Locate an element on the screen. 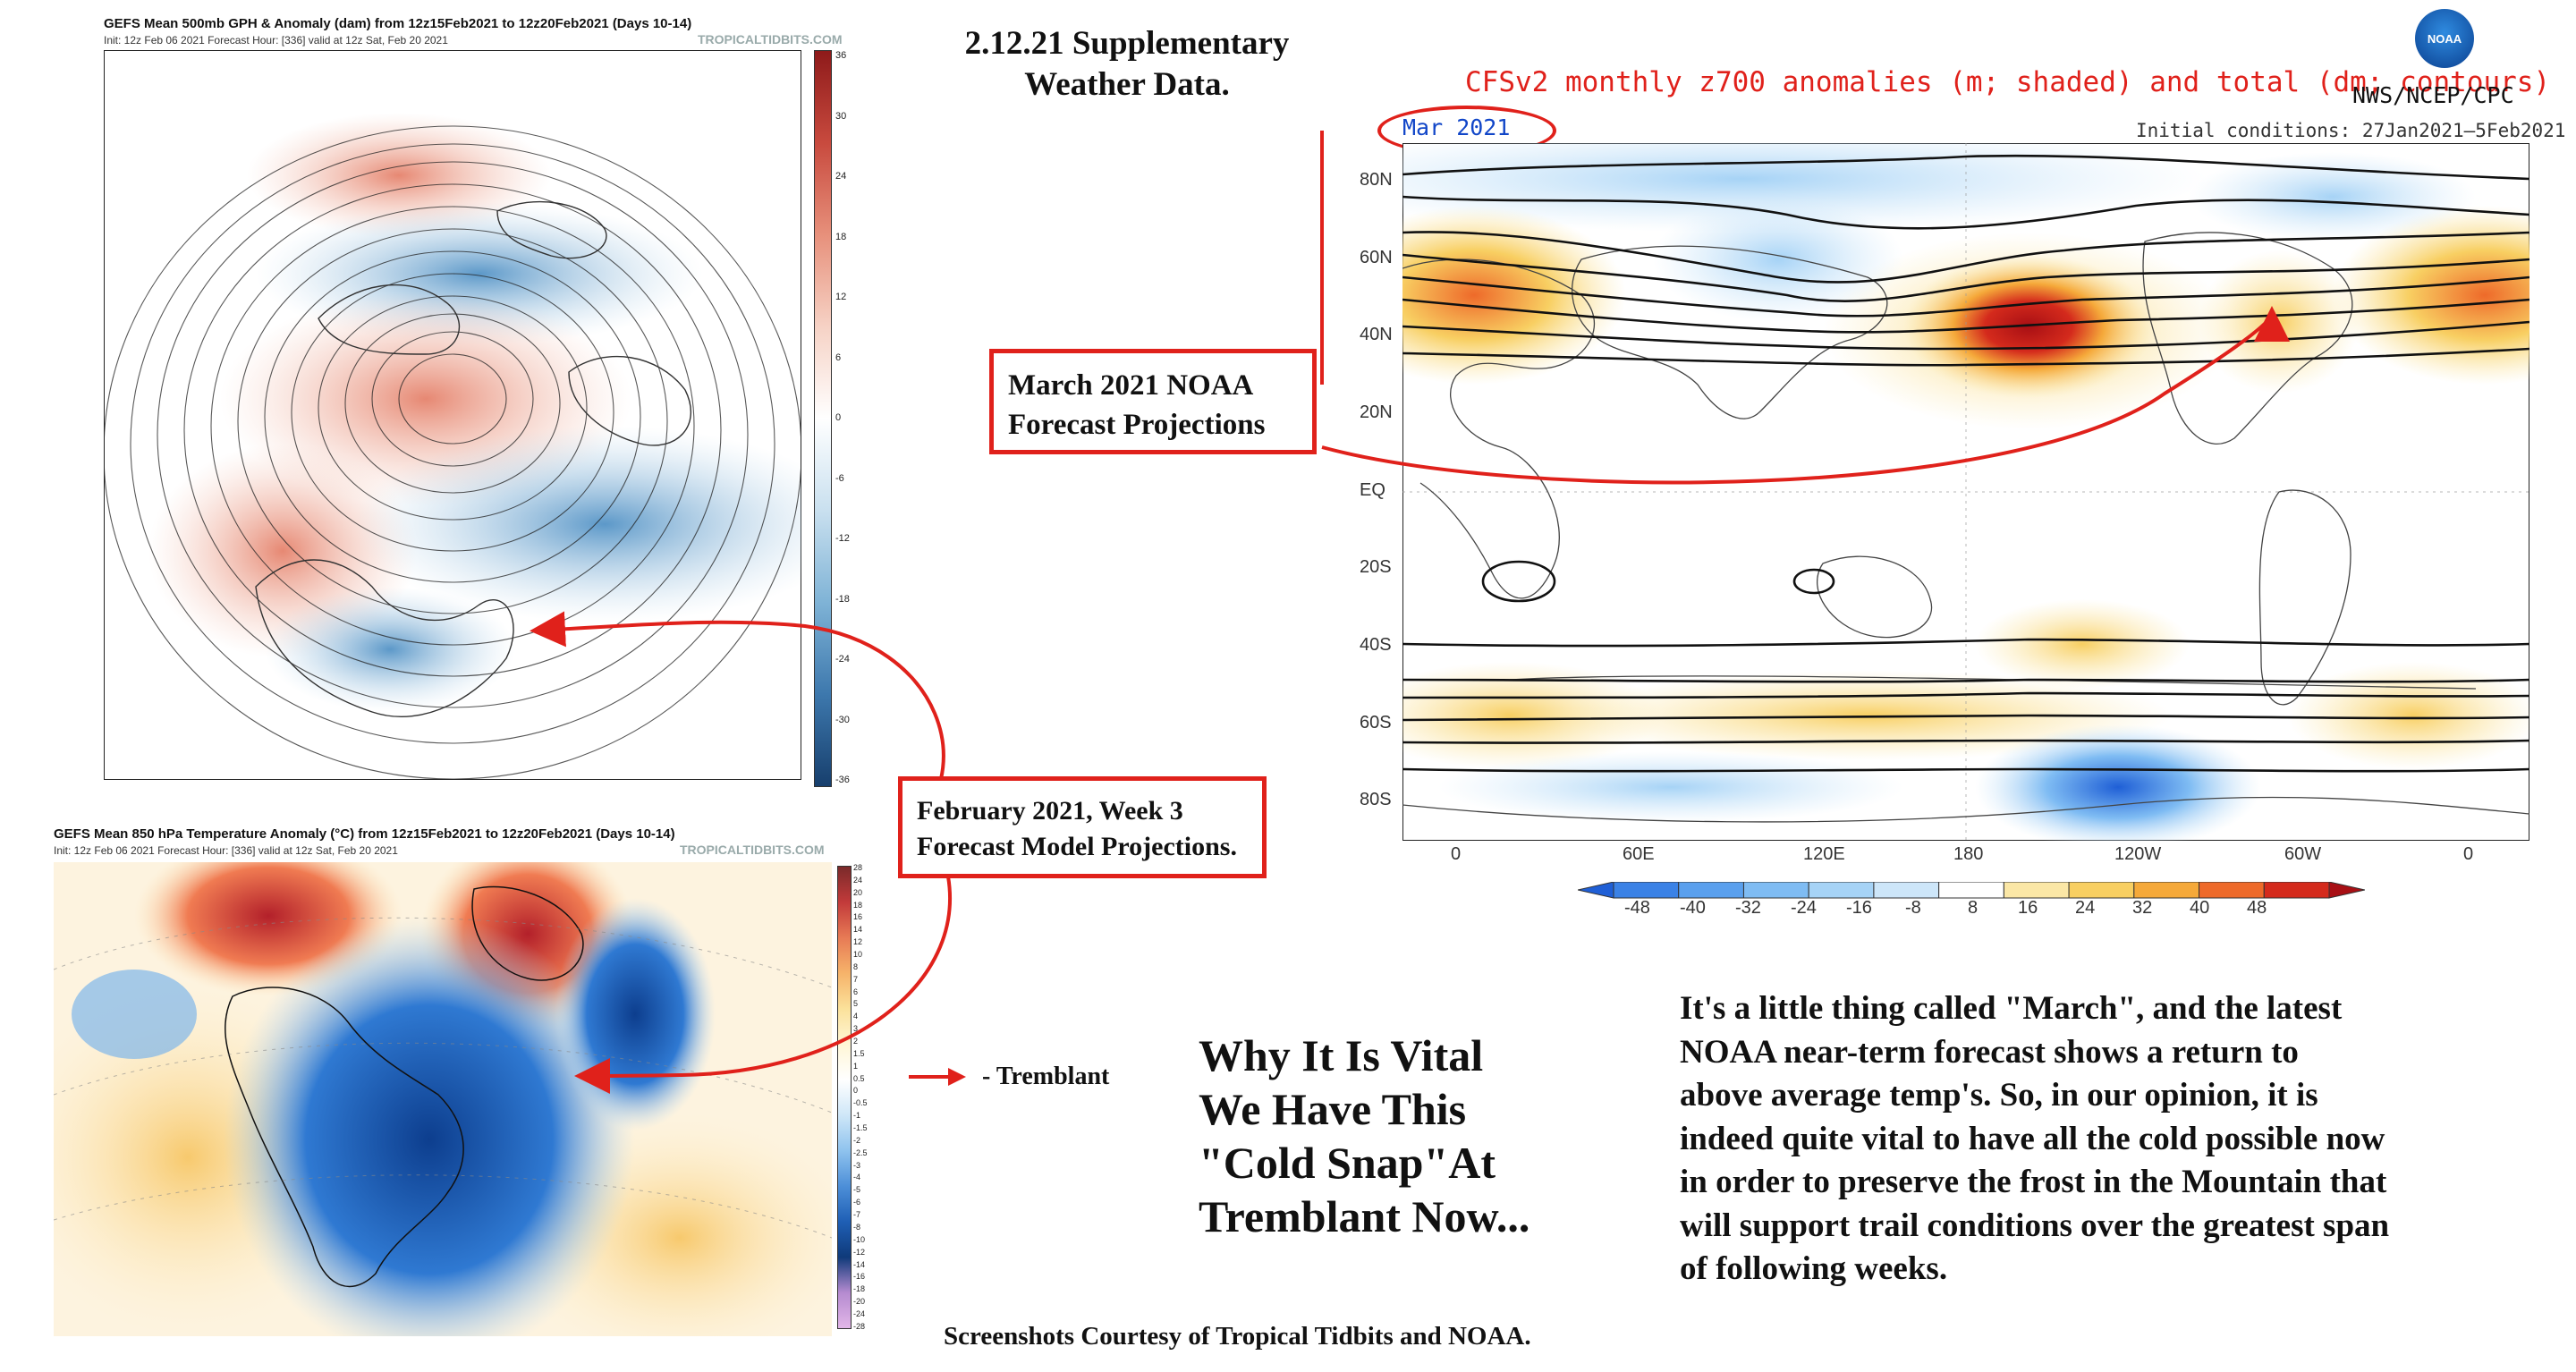 This screenshot has height=1372, width=2576. colorbar-tick: 12 is located at coordinates (858, 942).